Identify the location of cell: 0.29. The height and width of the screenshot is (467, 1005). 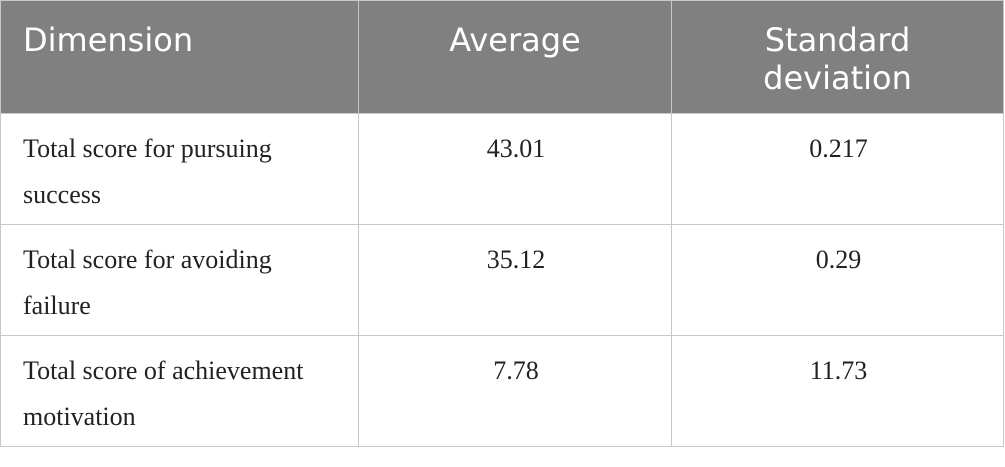
(837, 280).